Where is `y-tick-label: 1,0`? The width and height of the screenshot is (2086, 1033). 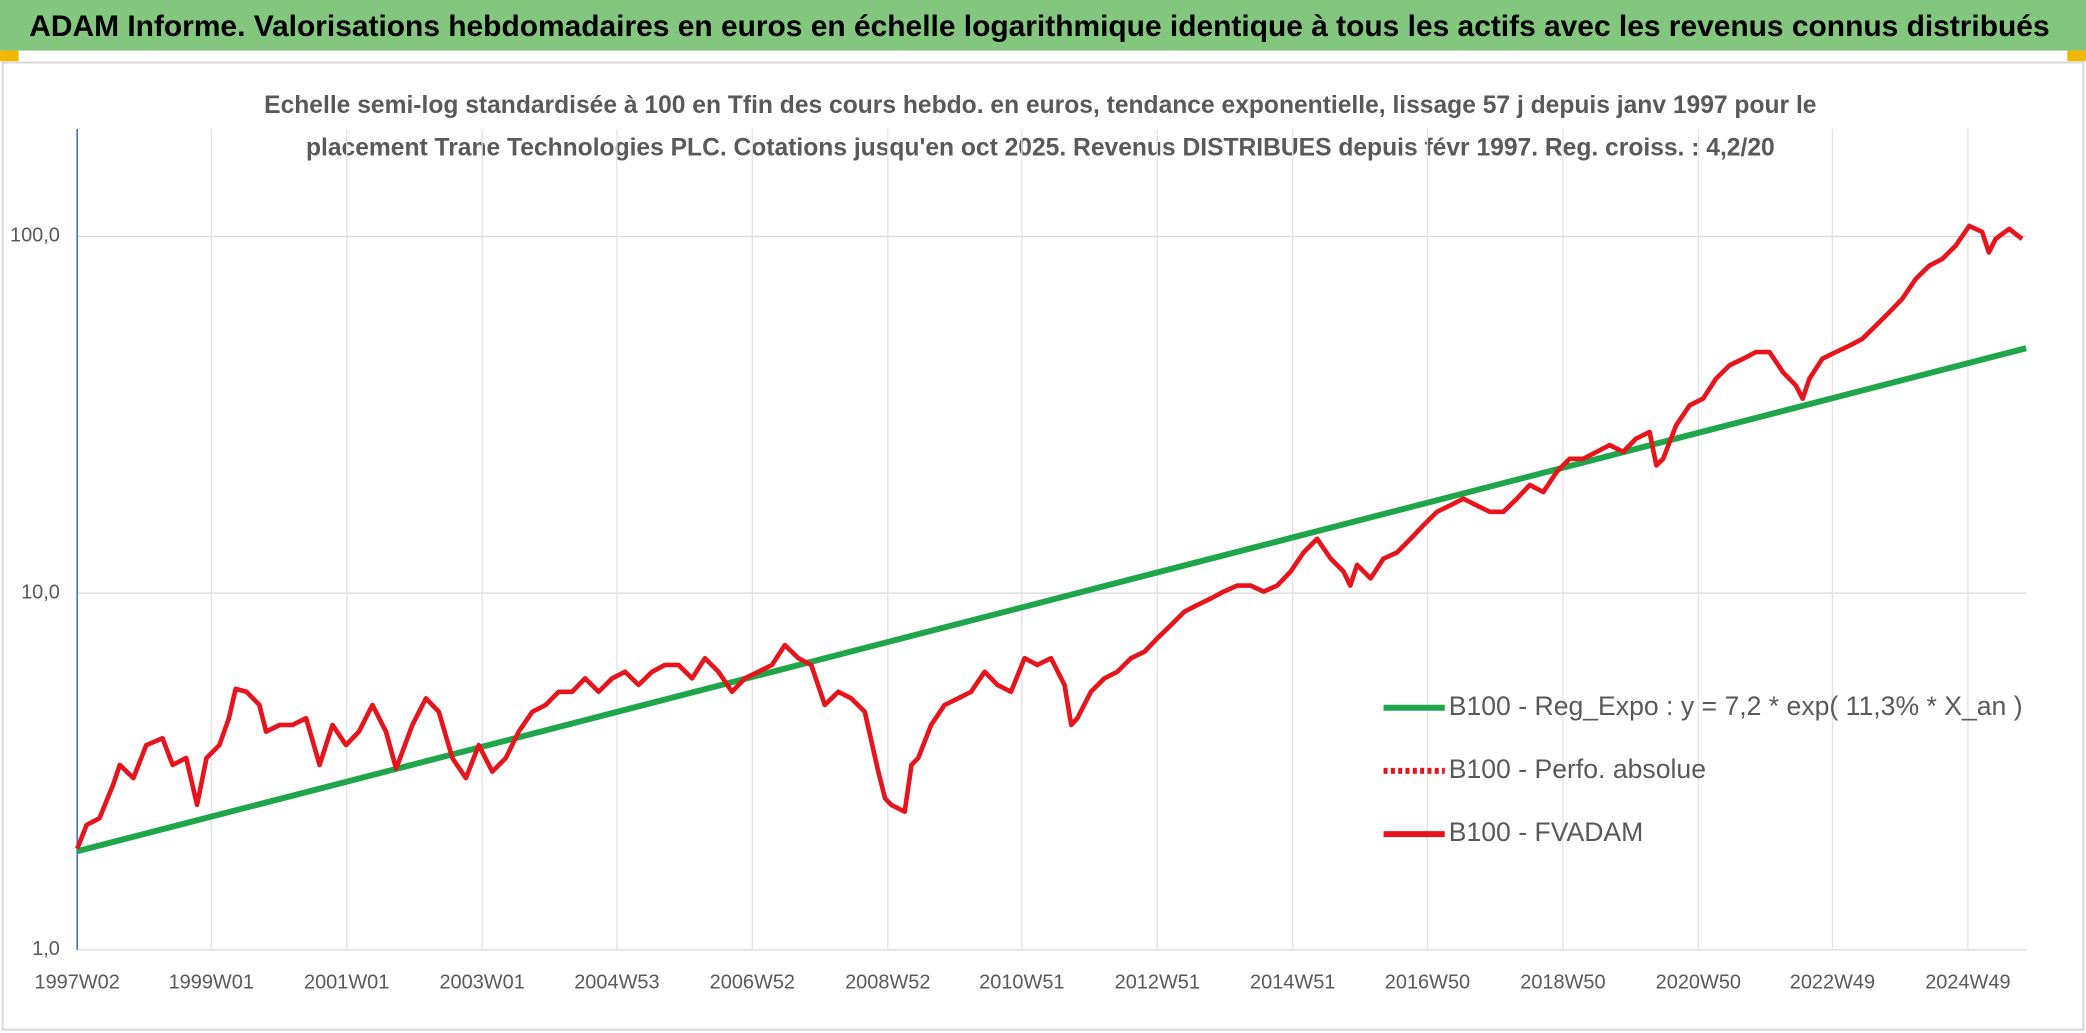
y-tick-label: 1,0 is located at coordinates (46, 949).